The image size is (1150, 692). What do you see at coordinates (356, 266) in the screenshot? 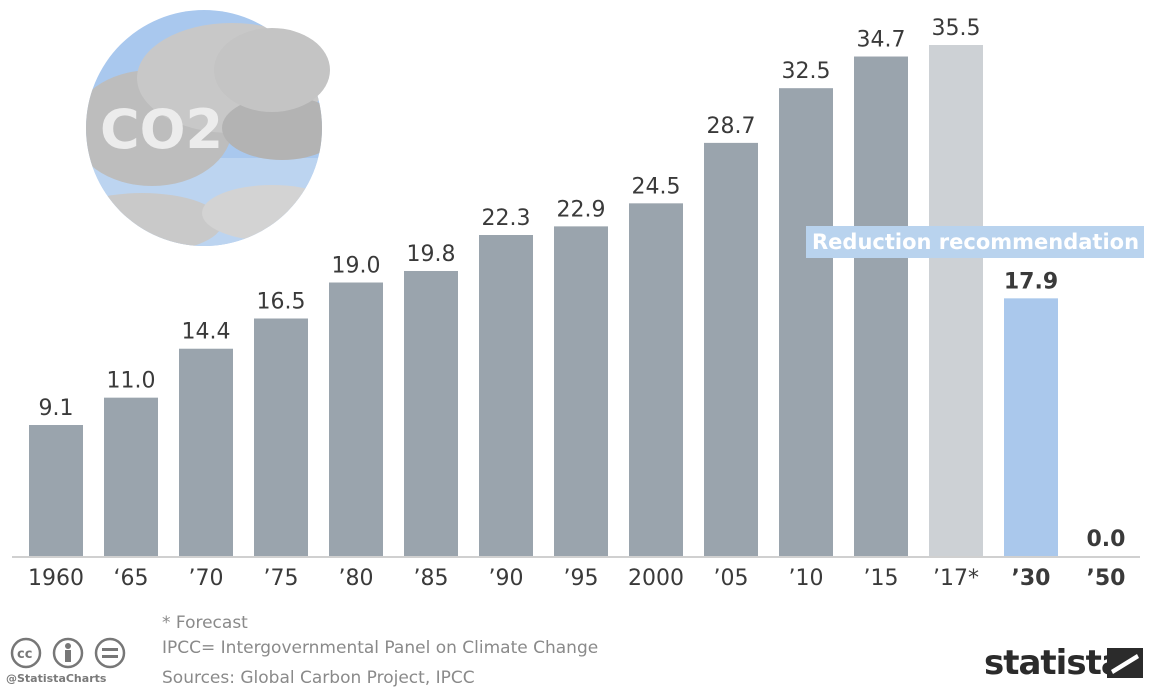
I see `value-label-4: 19.0` at bounding box center [356, 266].